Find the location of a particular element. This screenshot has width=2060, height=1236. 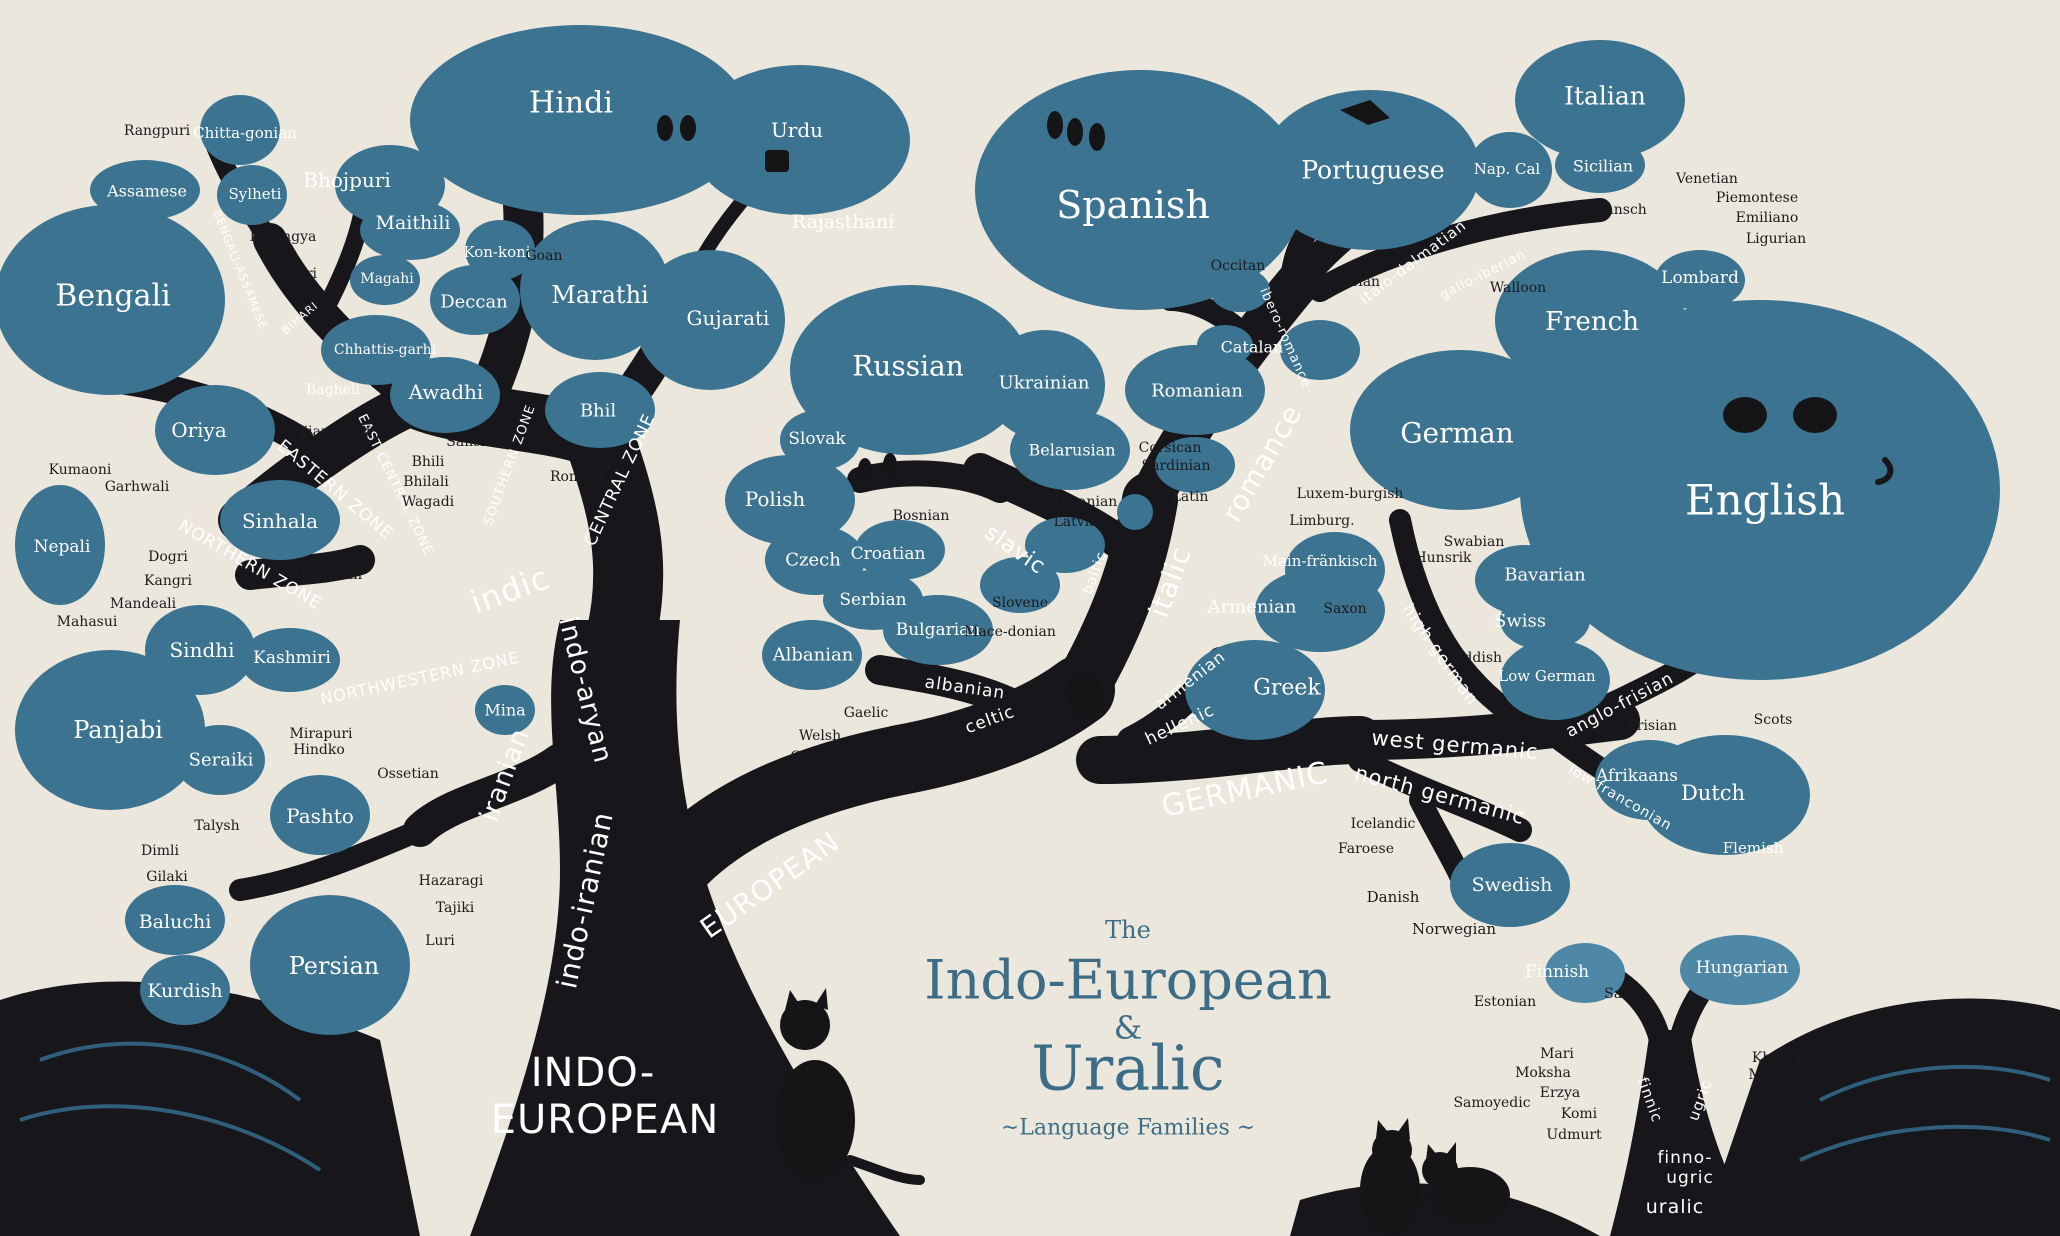

label-slovene: Slovene is located at coordinates (1020, 603).